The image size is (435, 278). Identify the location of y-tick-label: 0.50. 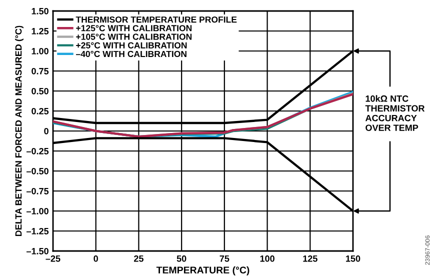
(40, 91).